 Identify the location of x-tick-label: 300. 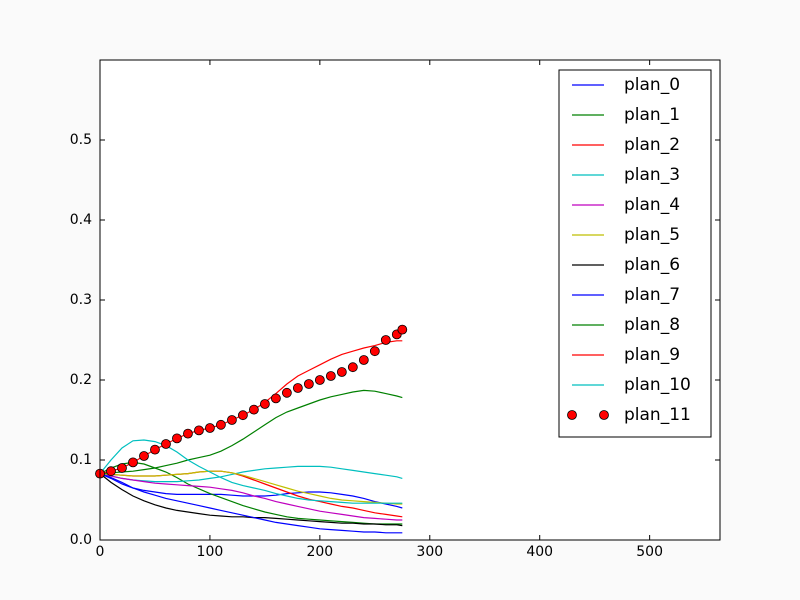
(429, 552).